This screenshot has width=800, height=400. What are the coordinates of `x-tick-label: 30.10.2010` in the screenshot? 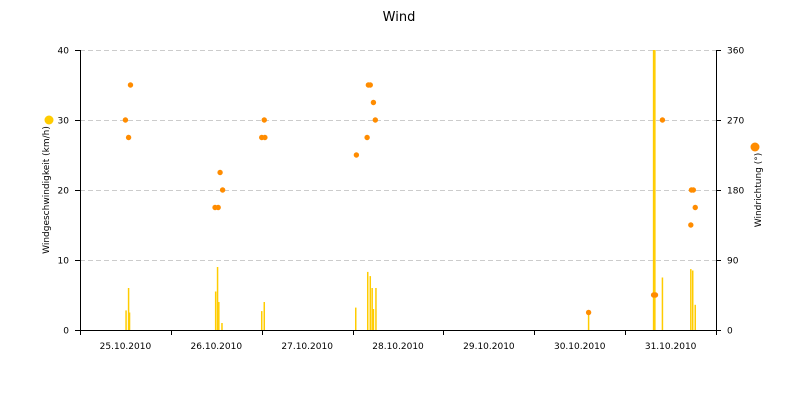 It's located at (580, 347).